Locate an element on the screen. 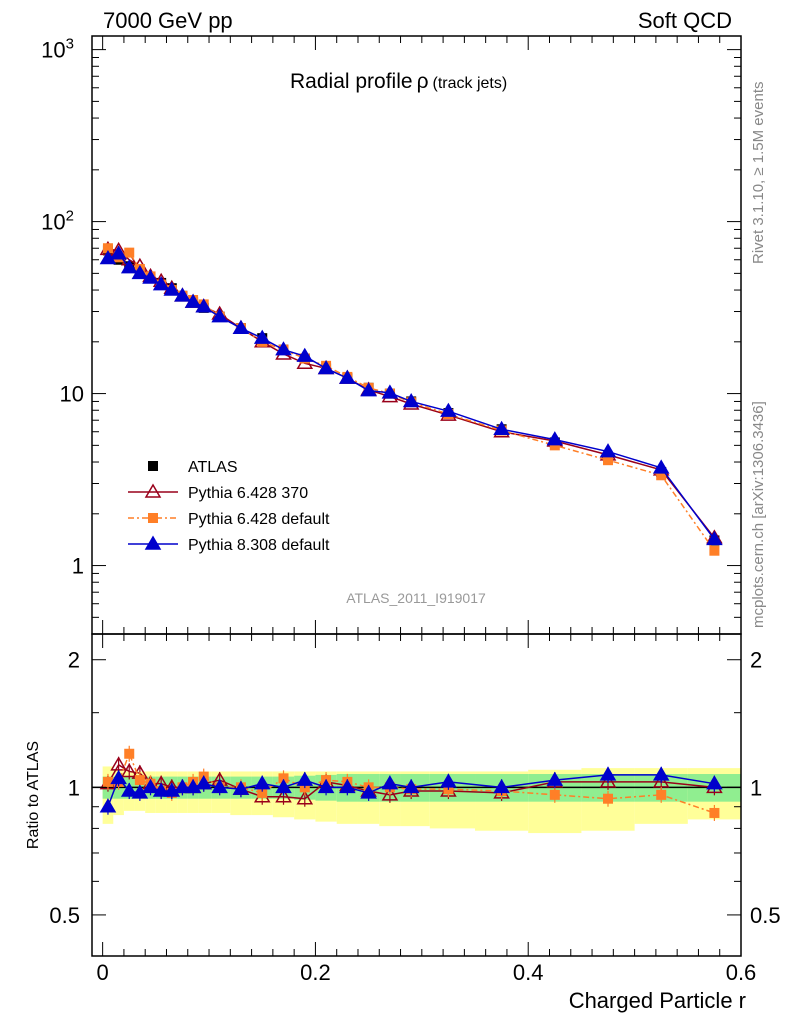  ratio-ylabel: Ratio to ATLAS is located at coordinates (33, 795).